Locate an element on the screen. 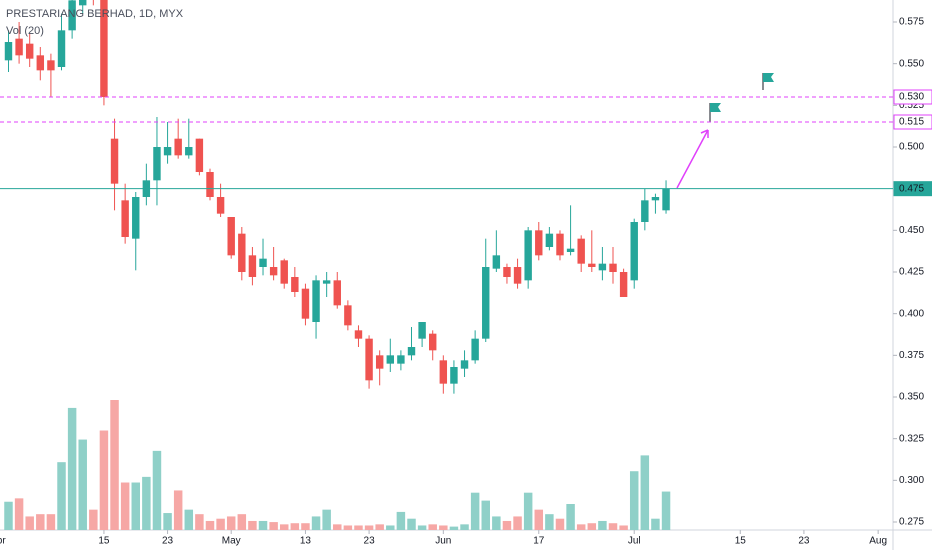 This screenshot has height=550, width=932. x-tick-label: 13 is located at coordinates (306, 541).